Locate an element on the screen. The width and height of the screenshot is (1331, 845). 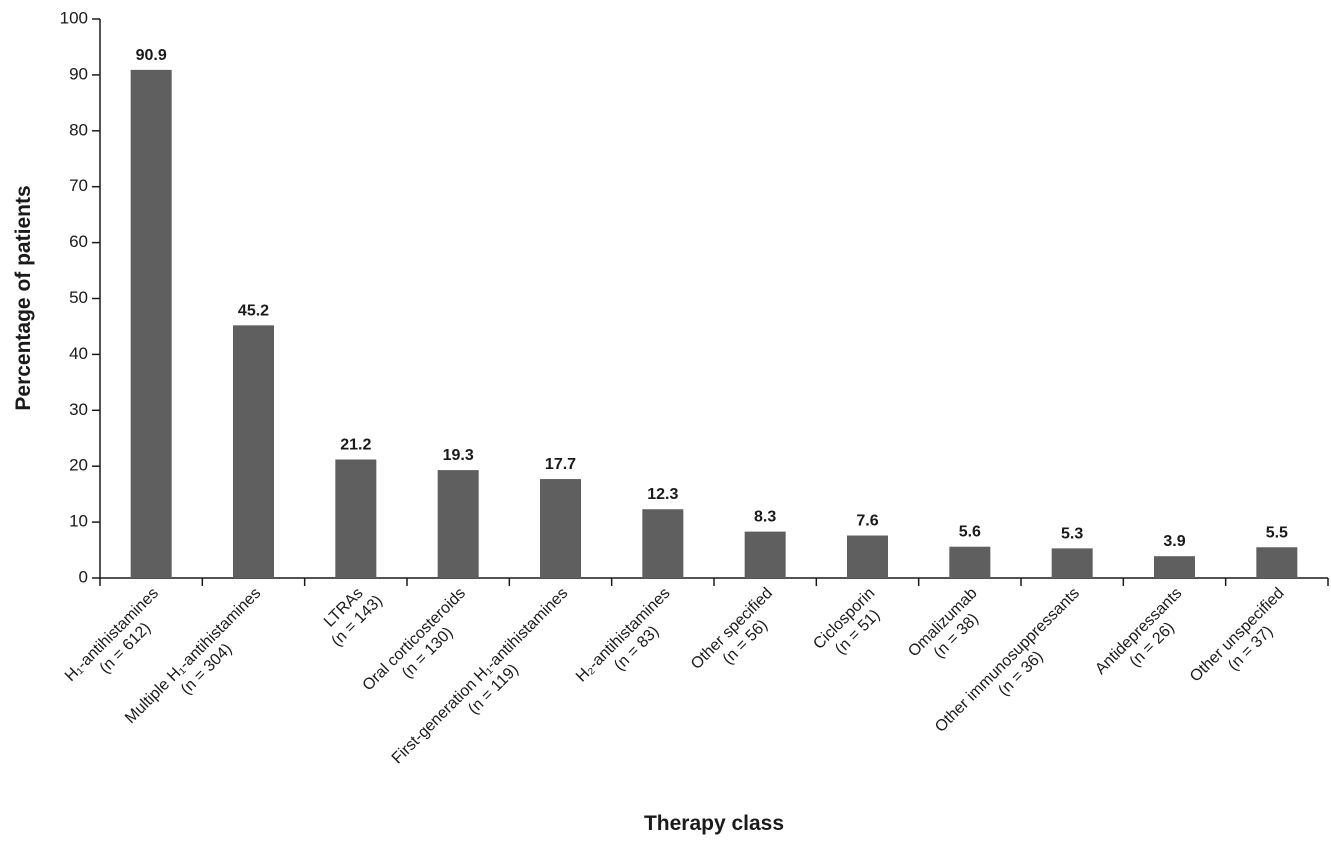
value-label: 8.3 is located at coordinates (765, 517).